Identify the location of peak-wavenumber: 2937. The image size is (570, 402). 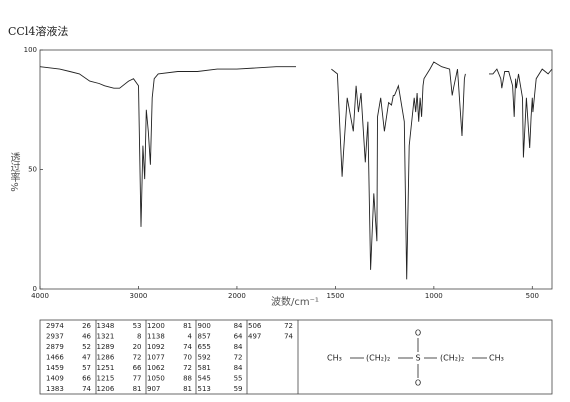
(55, 337).